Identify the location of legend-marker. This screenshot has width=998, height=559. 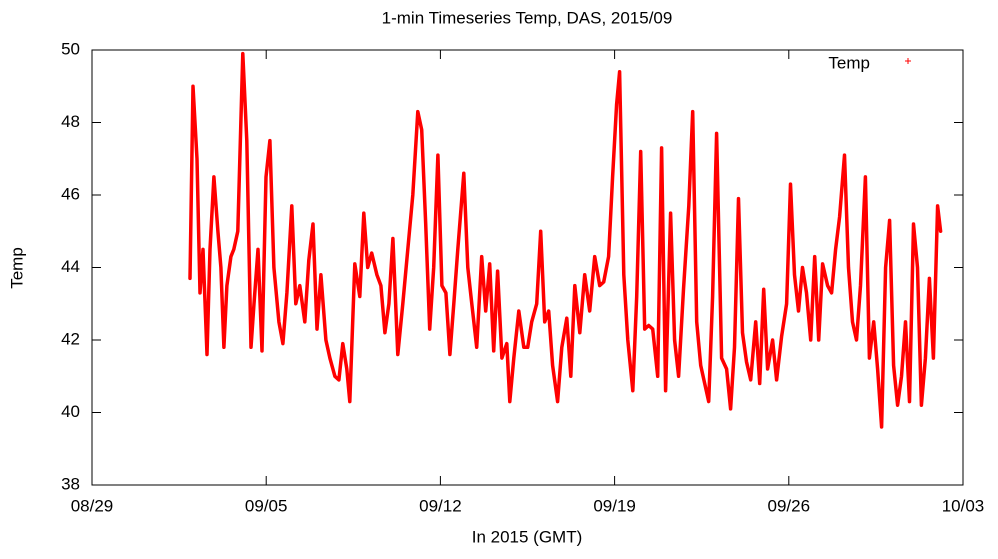
(908, 61).